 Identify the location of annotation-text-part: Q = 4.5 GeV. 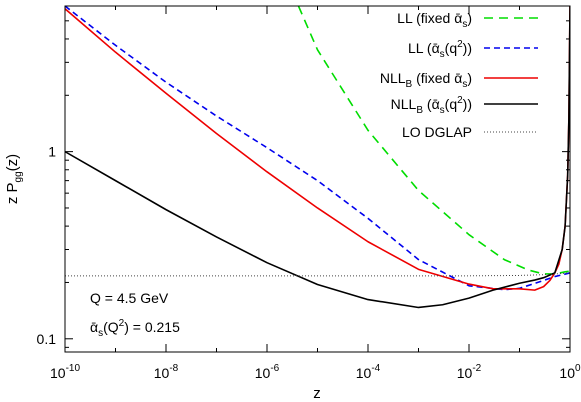
(129, 298).